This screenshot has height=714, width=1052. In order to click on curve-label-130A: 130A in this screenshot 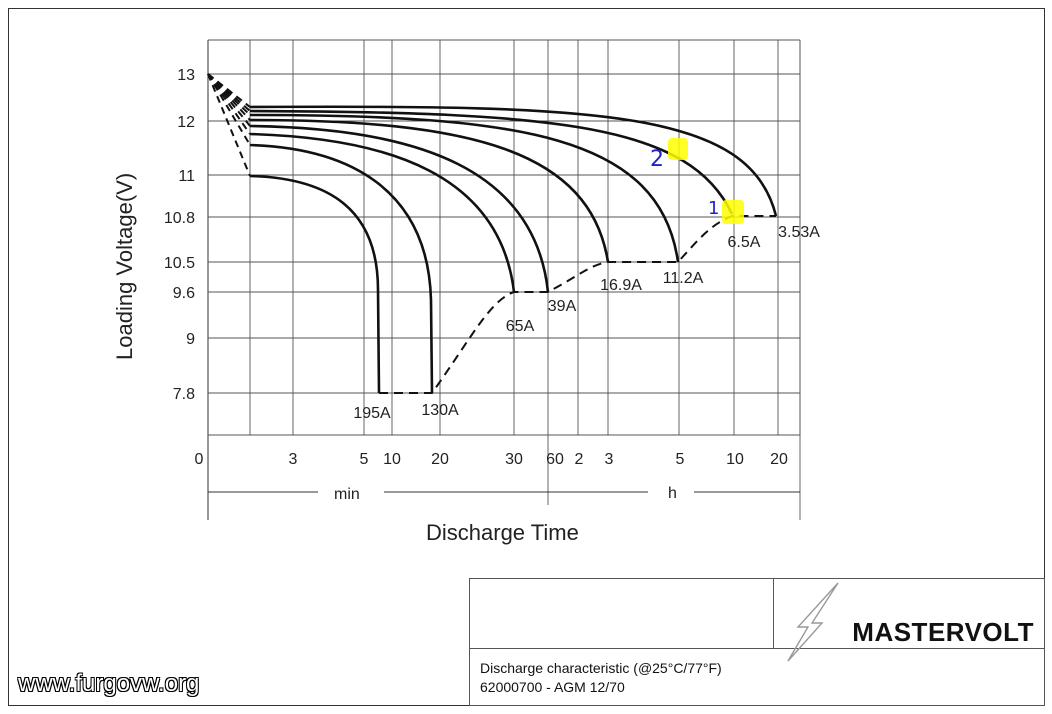, I will do `click(440, 410)`.